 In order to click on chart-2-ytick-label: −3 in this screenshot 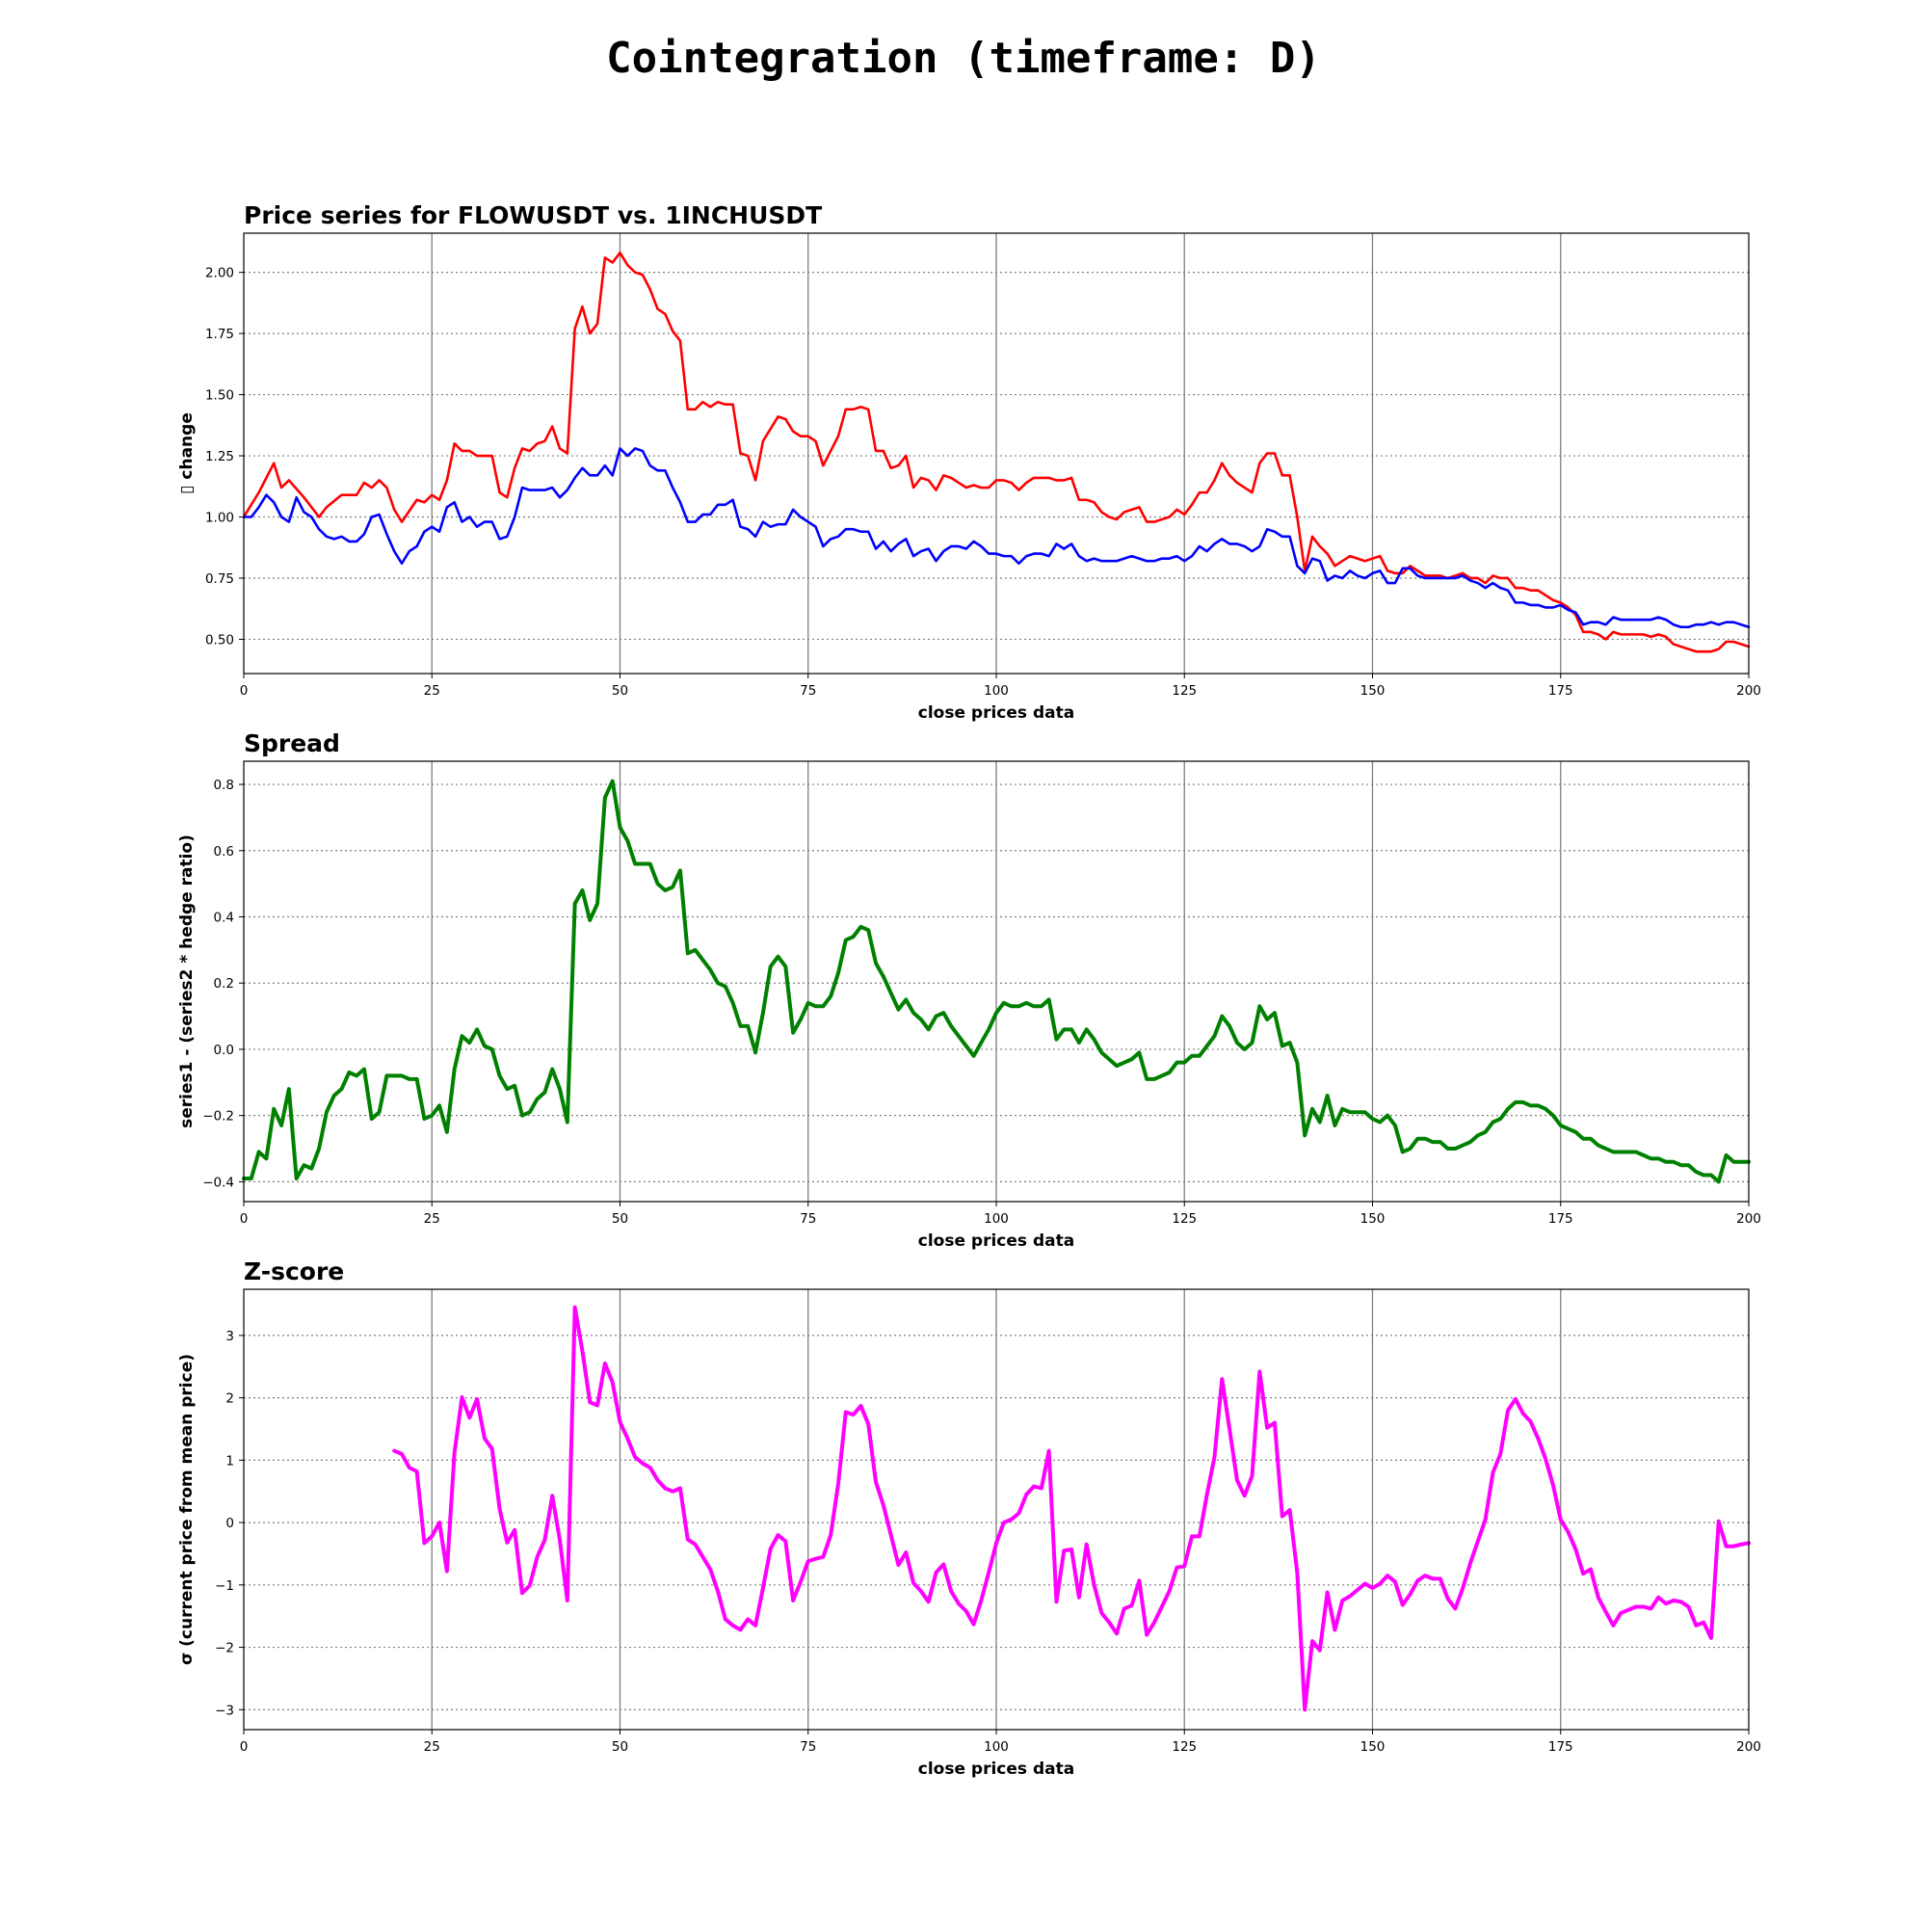, I will do `click(225, 1710)`.